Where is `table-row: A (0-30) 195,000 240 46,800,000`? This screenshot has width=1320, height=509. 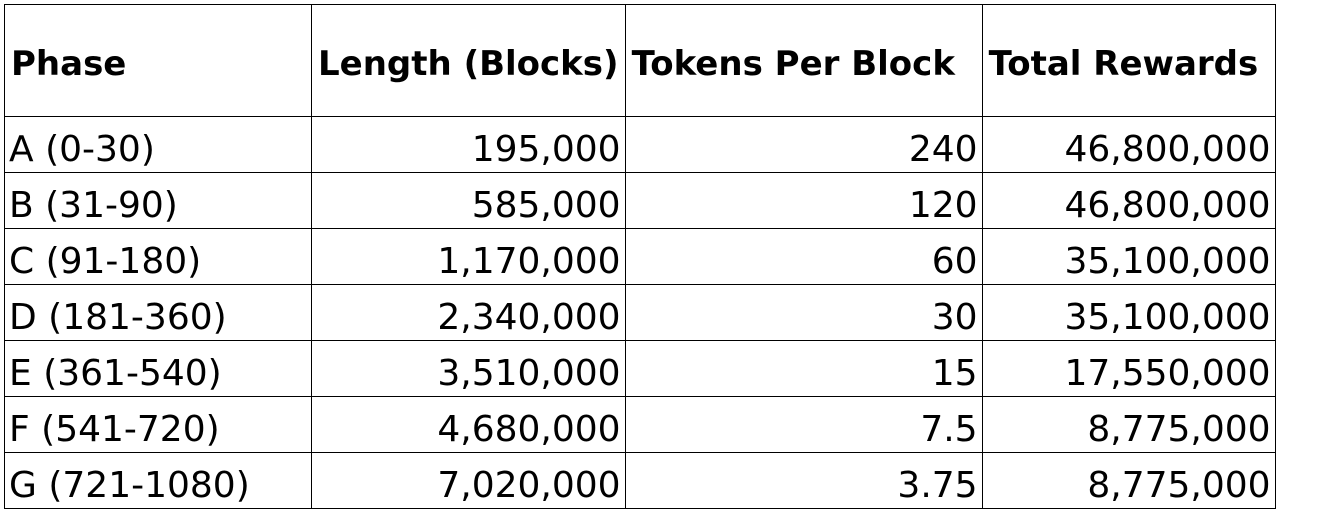
table-row: A (0-30) 195,000 240 46,800,000 is located at coordinates (640, 144).